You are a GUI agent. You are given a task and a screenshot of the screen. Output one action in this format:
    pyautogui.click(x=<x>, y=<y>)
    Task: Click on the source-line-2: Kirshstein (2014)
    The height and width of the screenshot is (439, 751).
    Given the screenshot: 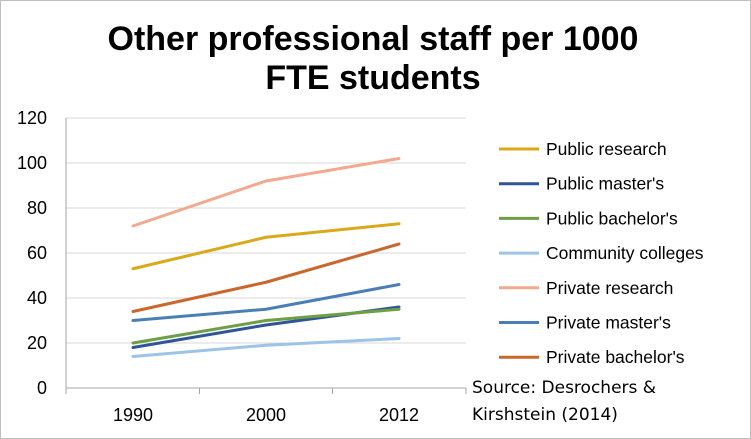 What is the action you would take?
    pyautogui.click(x=545, y=415)
    